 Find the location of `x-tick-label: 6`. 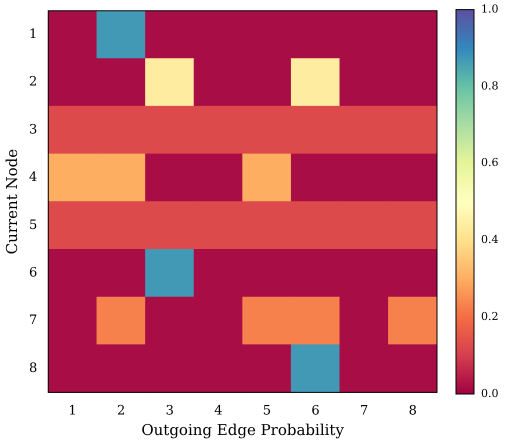

x-tick-label: 6 is located at coordinates (315, 411).